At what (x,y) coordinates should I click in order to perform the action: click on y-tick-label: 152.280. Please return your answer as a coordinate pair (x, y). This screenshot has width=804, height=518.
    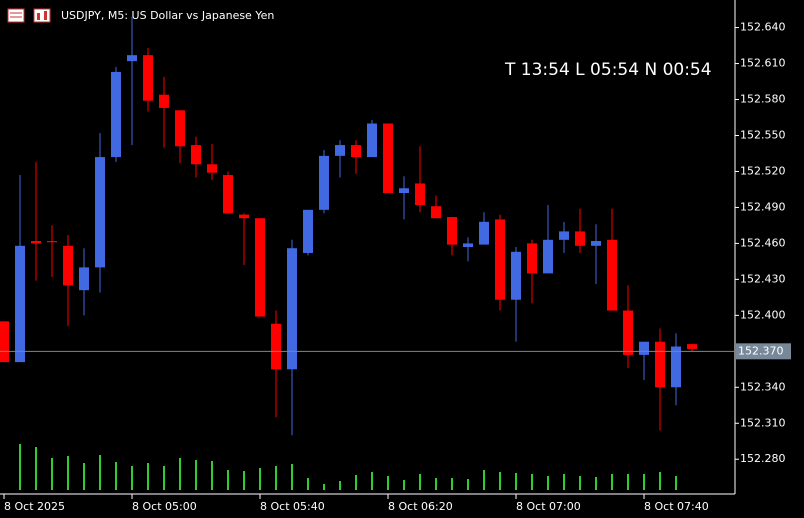
    Looking at the image, I should click on (763, 458).